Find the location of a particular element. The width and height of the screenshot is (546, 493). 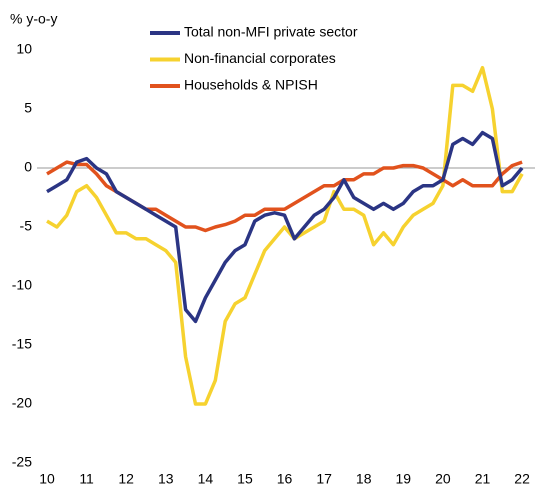

x-tick-label: 12 is located at coordinates (126, 479).